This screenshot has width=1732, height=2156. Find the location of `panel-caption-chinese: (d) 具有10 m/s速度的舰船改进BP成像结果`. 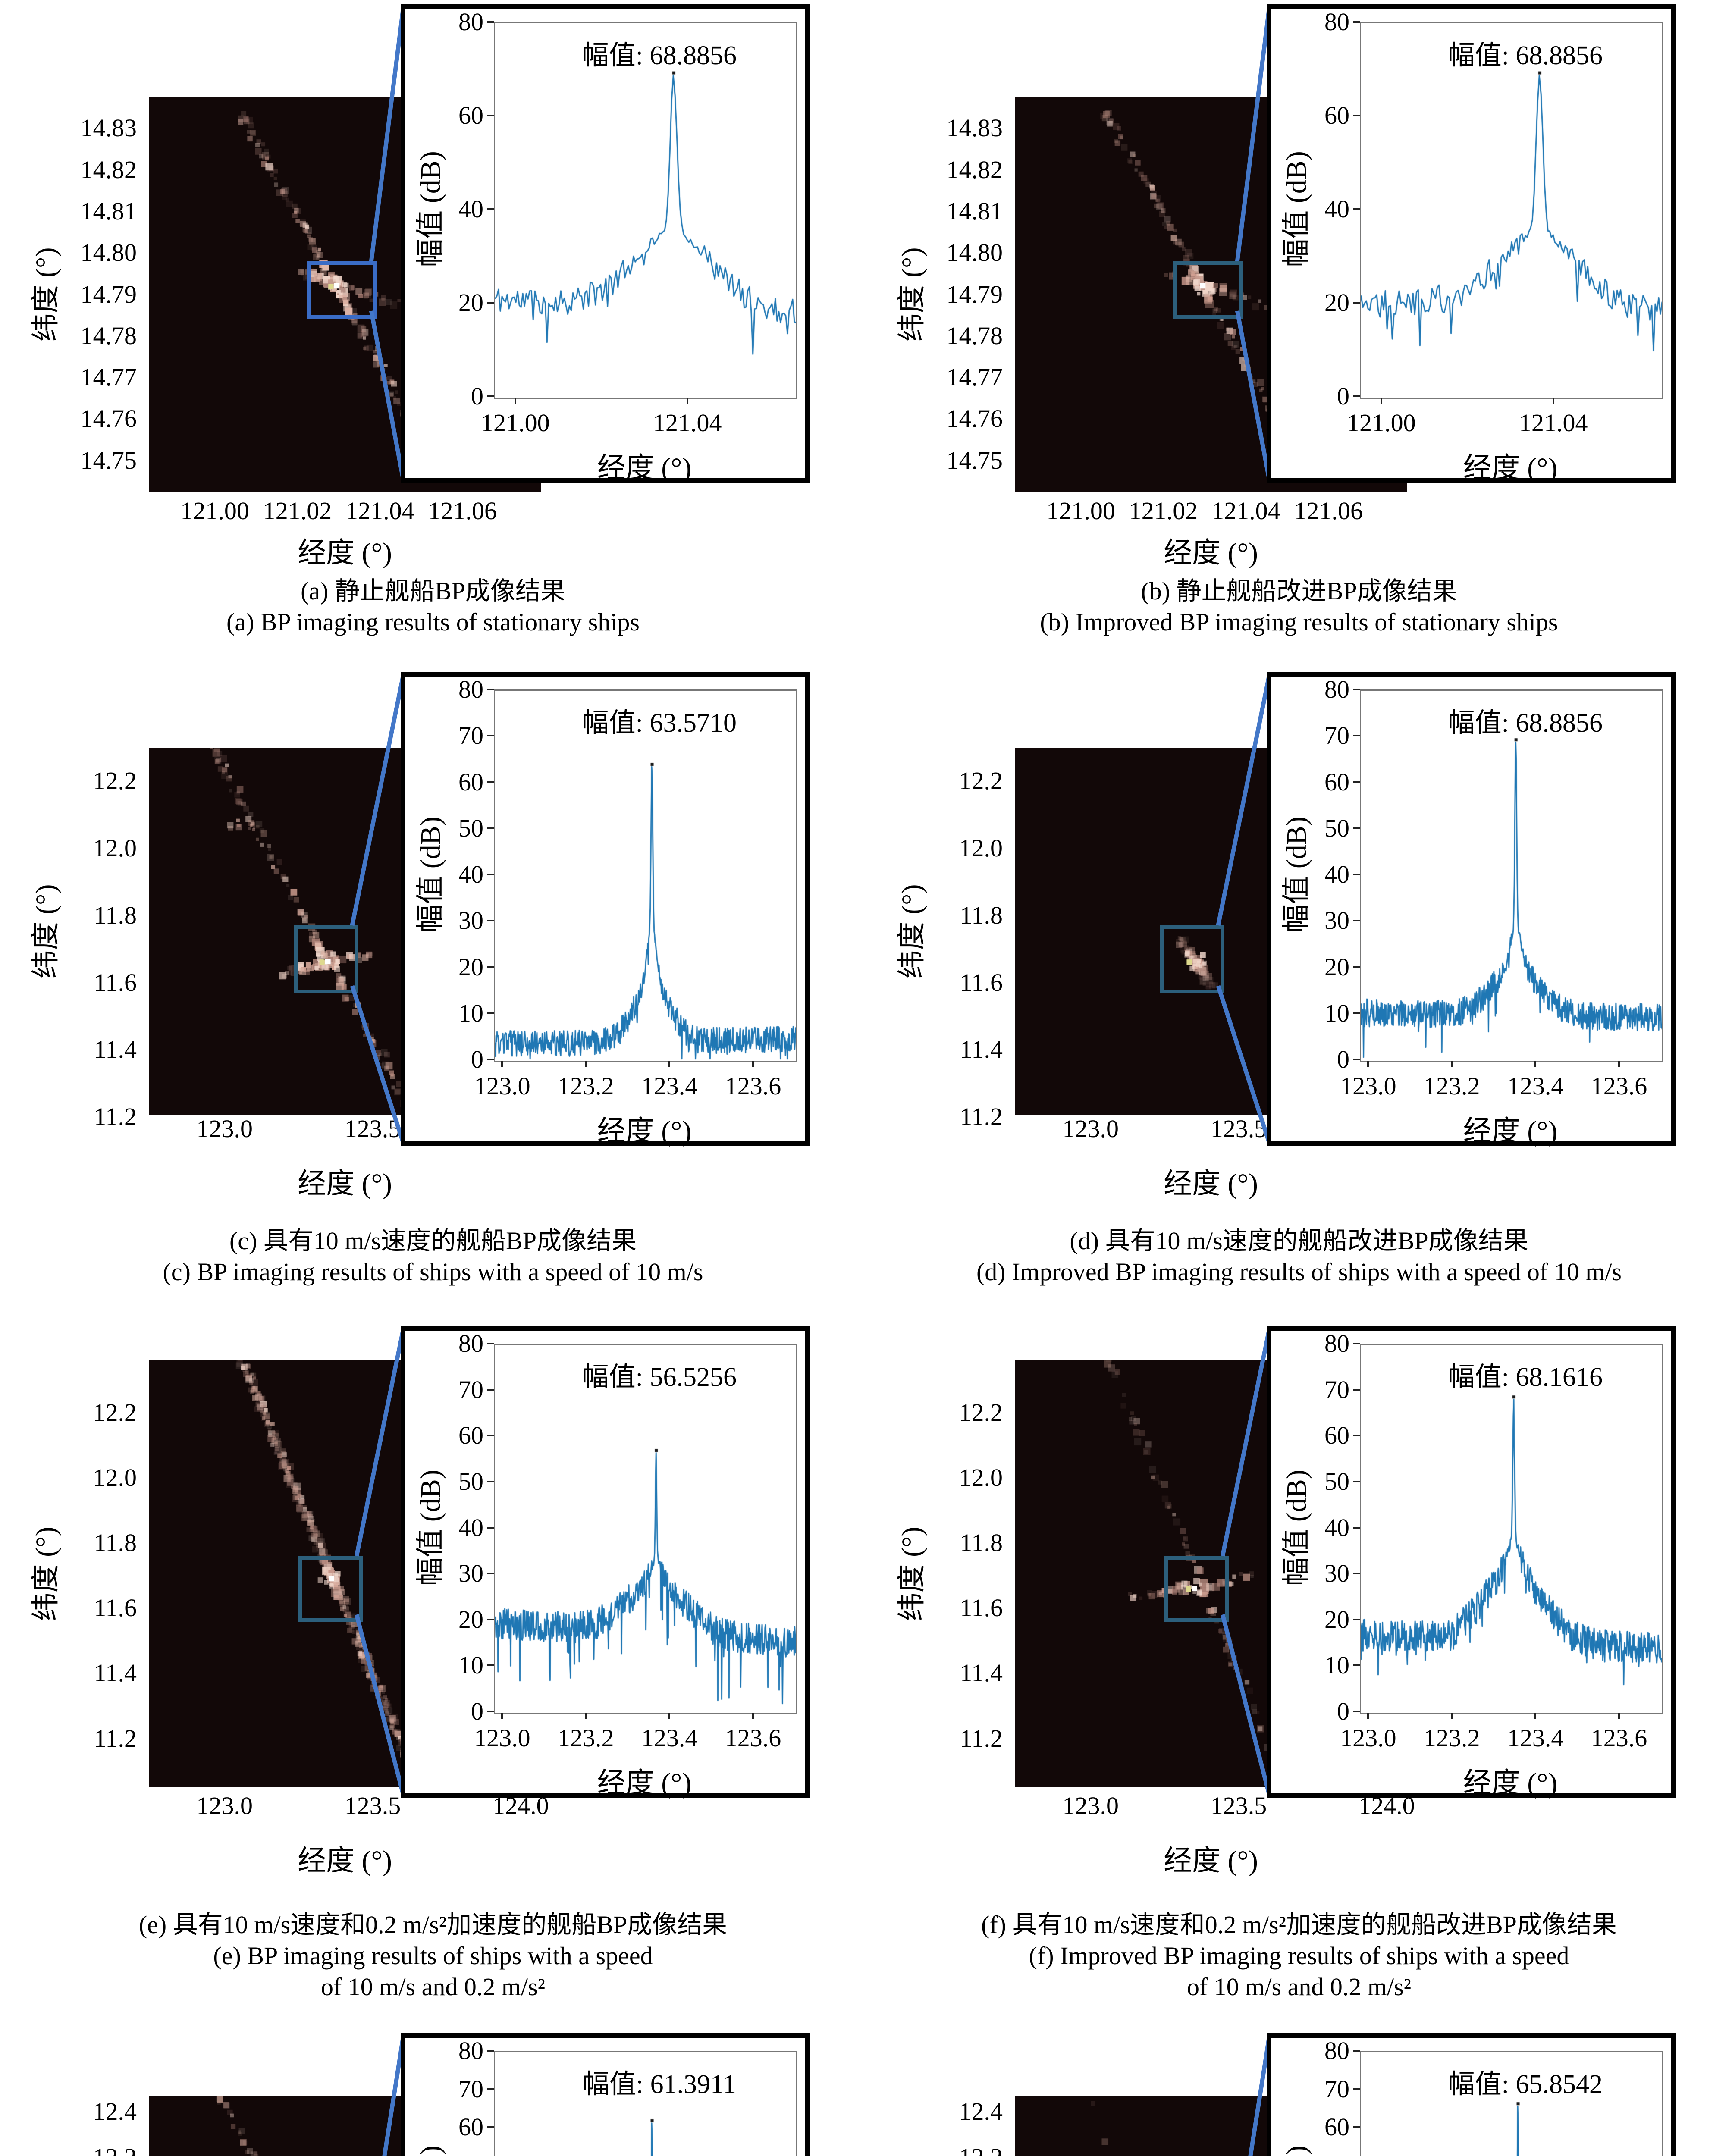

panel-caption-chinese: (d) 具有10 m/s速度的舰船改进BP成像结果 is located at coordinates (1299, 1241).